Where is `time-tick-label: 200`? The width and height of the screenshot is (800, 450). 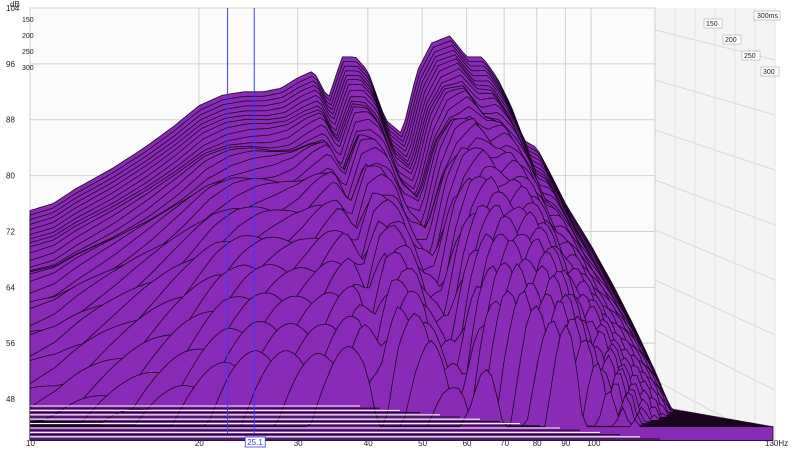
time-tick-label: 200 is located at coordinates (28, 36).